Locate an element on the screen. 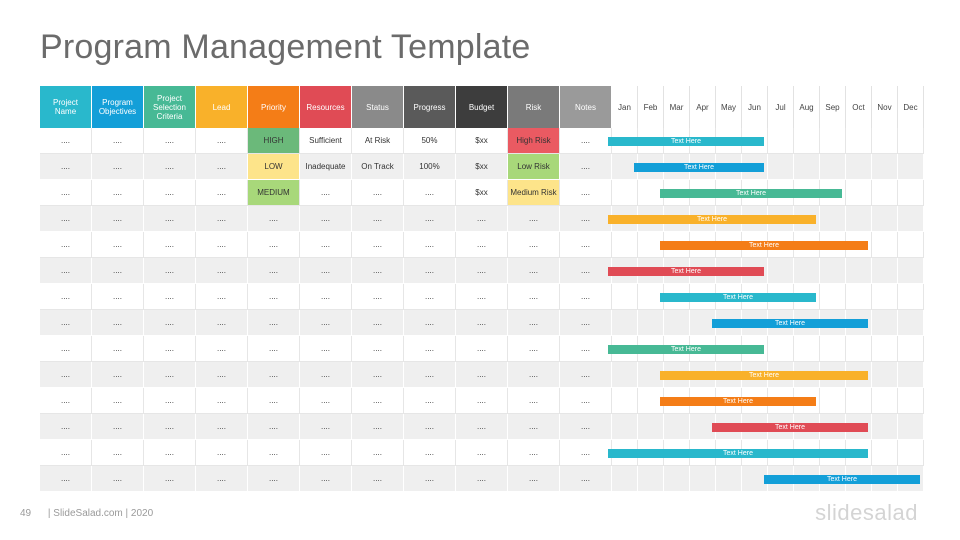 The image size is (960, 540). priority-badge: LOW is located at coordinates (274, 167).